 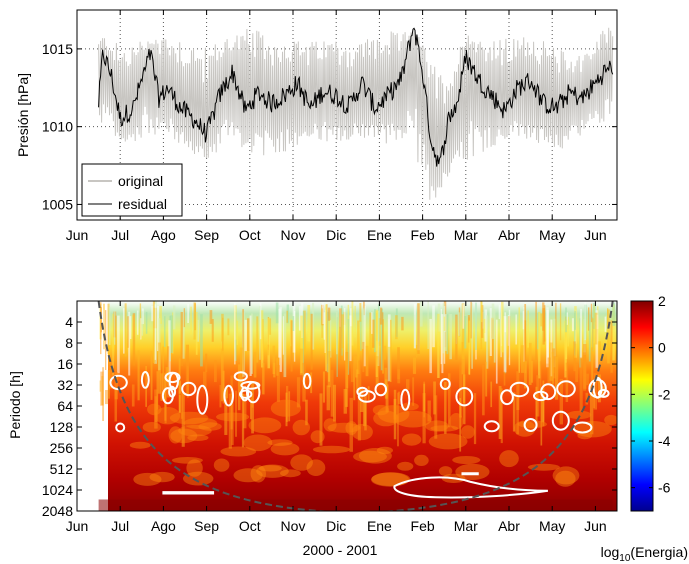 I want to click on wavelet-ytick-label: 256, so click(x=62, y=448).